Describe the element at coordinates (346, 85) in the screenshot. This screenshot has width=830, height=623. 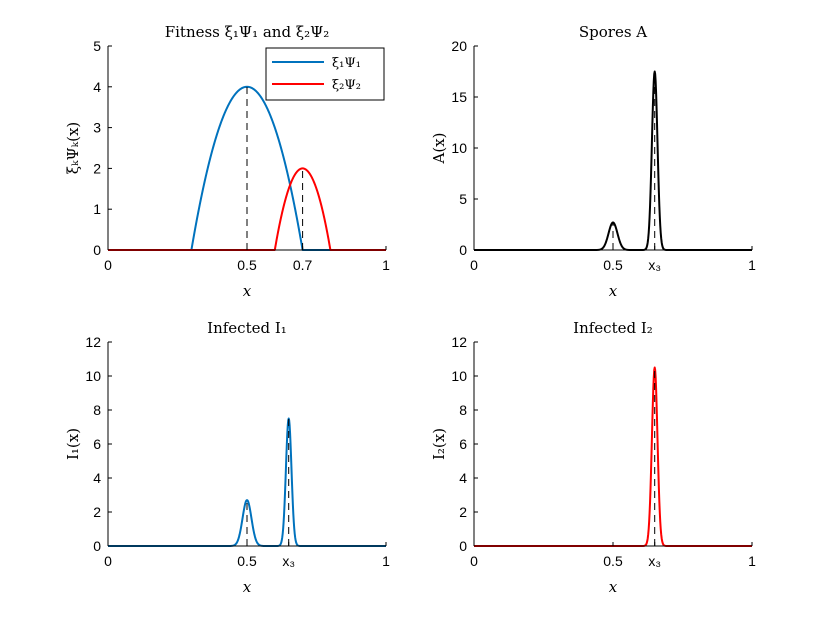
I see `legend-entry-2: ξ₂Ψ₂` at that location.